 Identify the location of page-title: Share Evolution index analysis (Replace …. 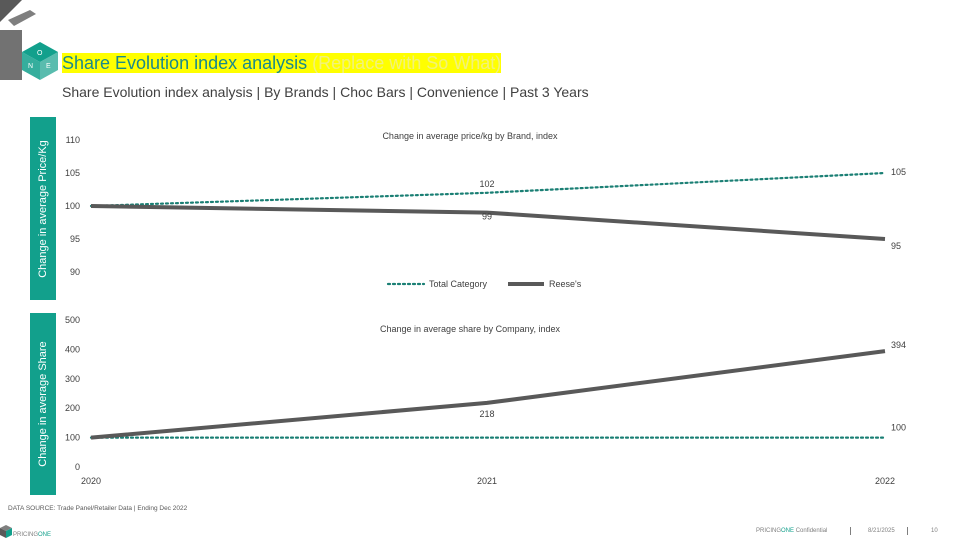
(282, 63).